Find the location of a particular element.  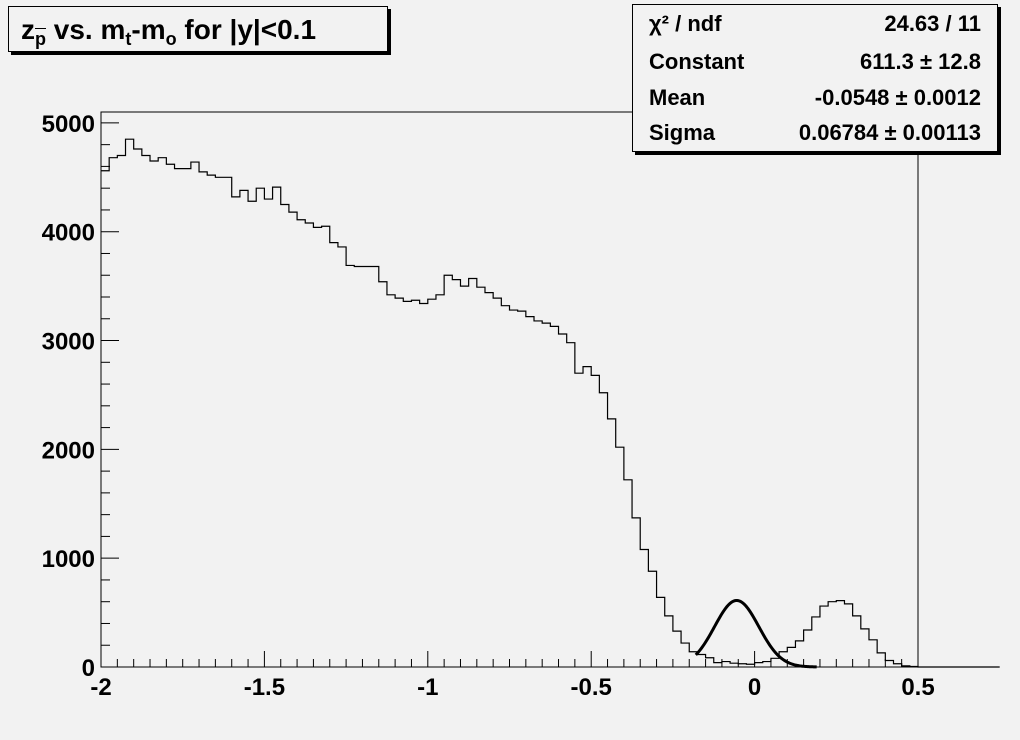

stats-value: 24.63 / 11 is located at coordinates (932, 23).